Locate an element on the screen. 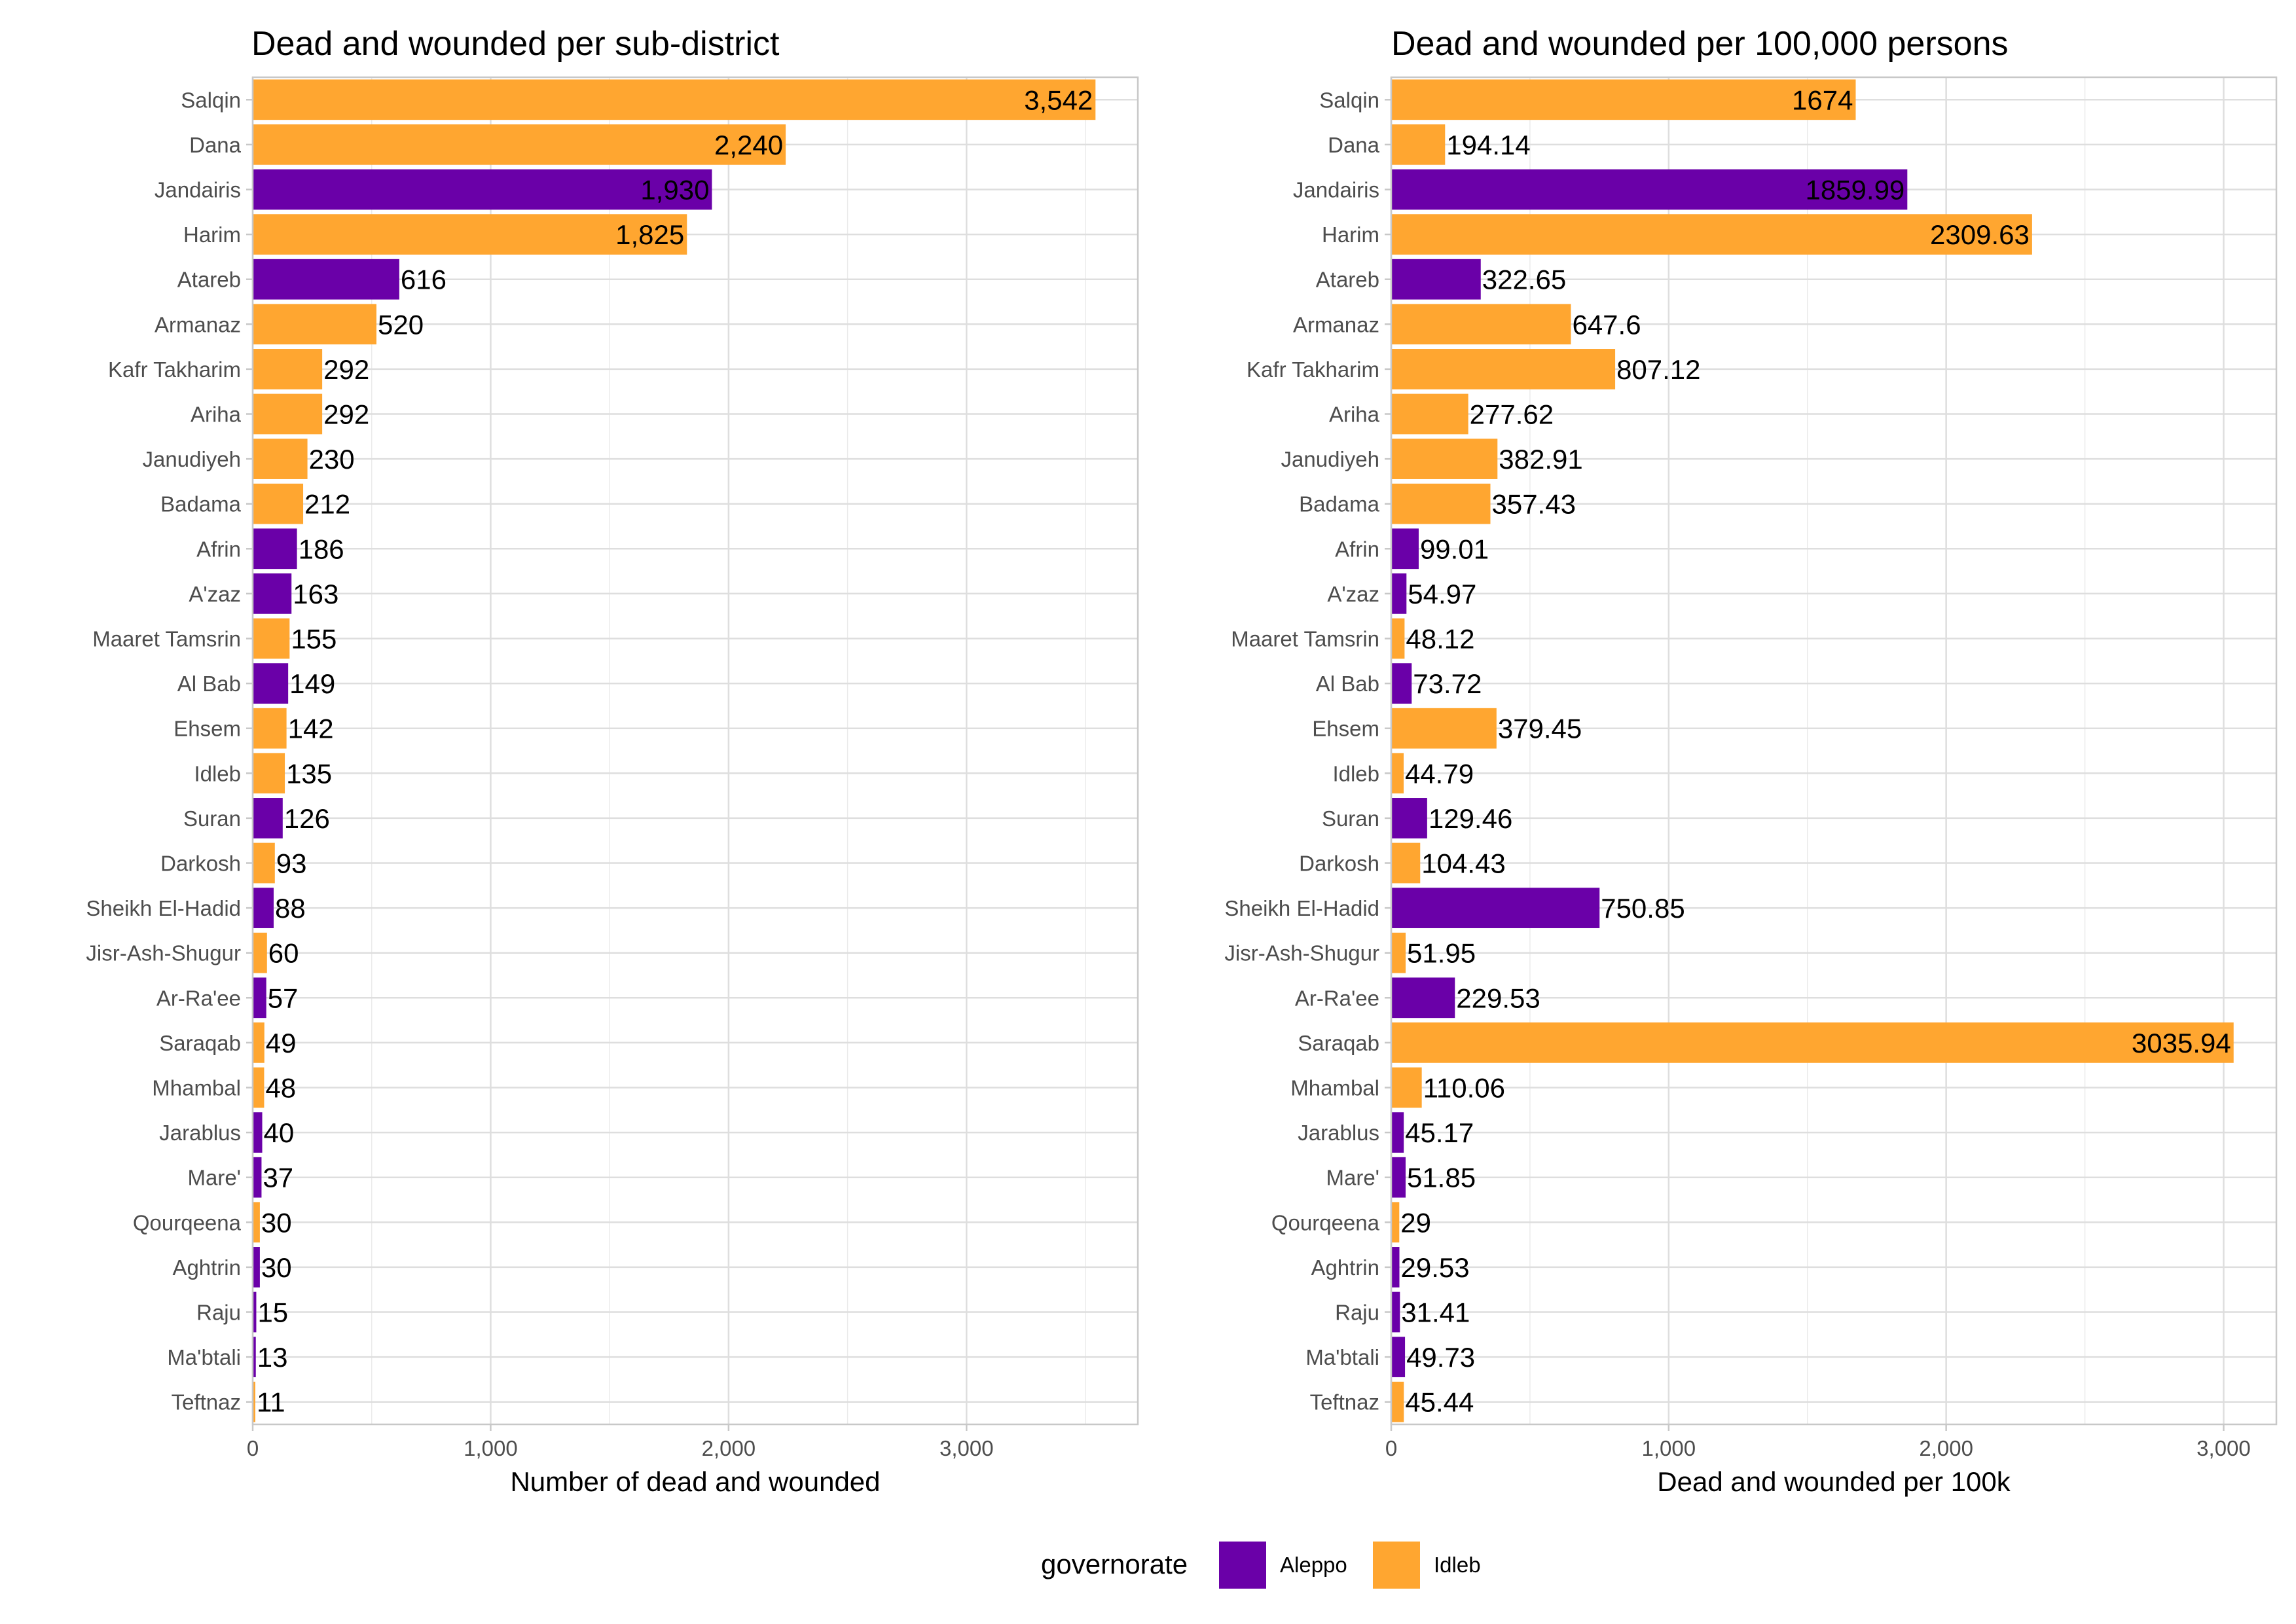  category-label: Armanaz is located at coordinates (198, 324).